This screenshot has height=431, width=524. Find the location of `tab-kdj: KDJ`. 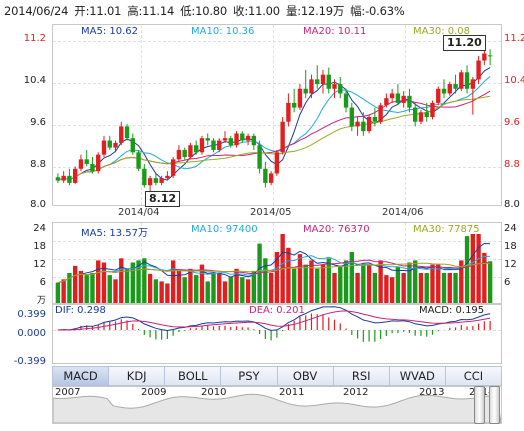

tab-kdj: KDJ is located at coordinates (137, 376).